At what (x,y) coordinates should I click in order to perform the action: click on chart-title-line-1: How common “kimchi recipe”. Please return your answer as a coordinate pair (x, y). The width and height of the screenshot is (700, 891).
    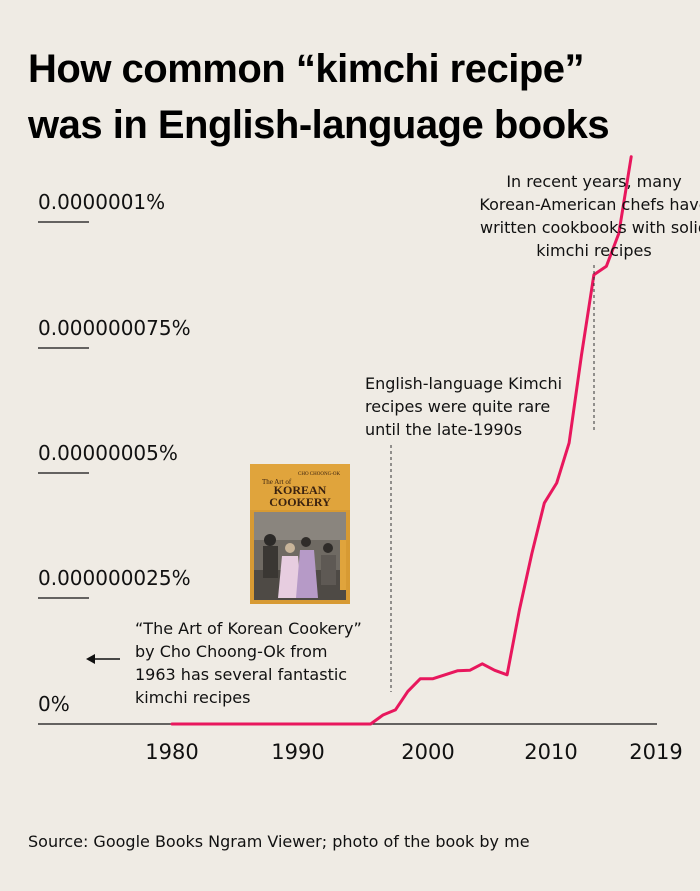
    Looking at the image, I should click on (306, 69).